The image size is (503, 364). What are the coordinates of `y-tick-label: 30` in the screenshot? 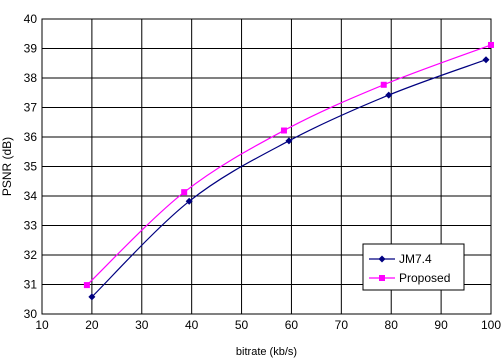 It's located at (31, 314).